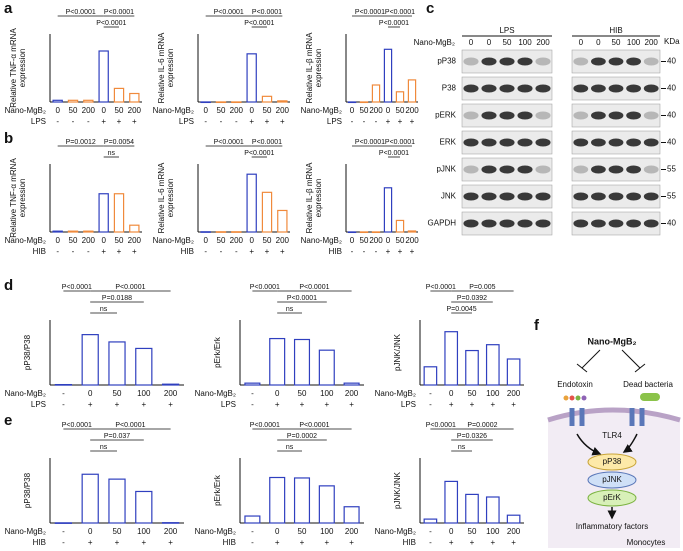 This screenshot has height=551, width=683. Describe the element at coordinates (117, 298) in the screenshot. I see `significance-label: P=0.0188` at that location.